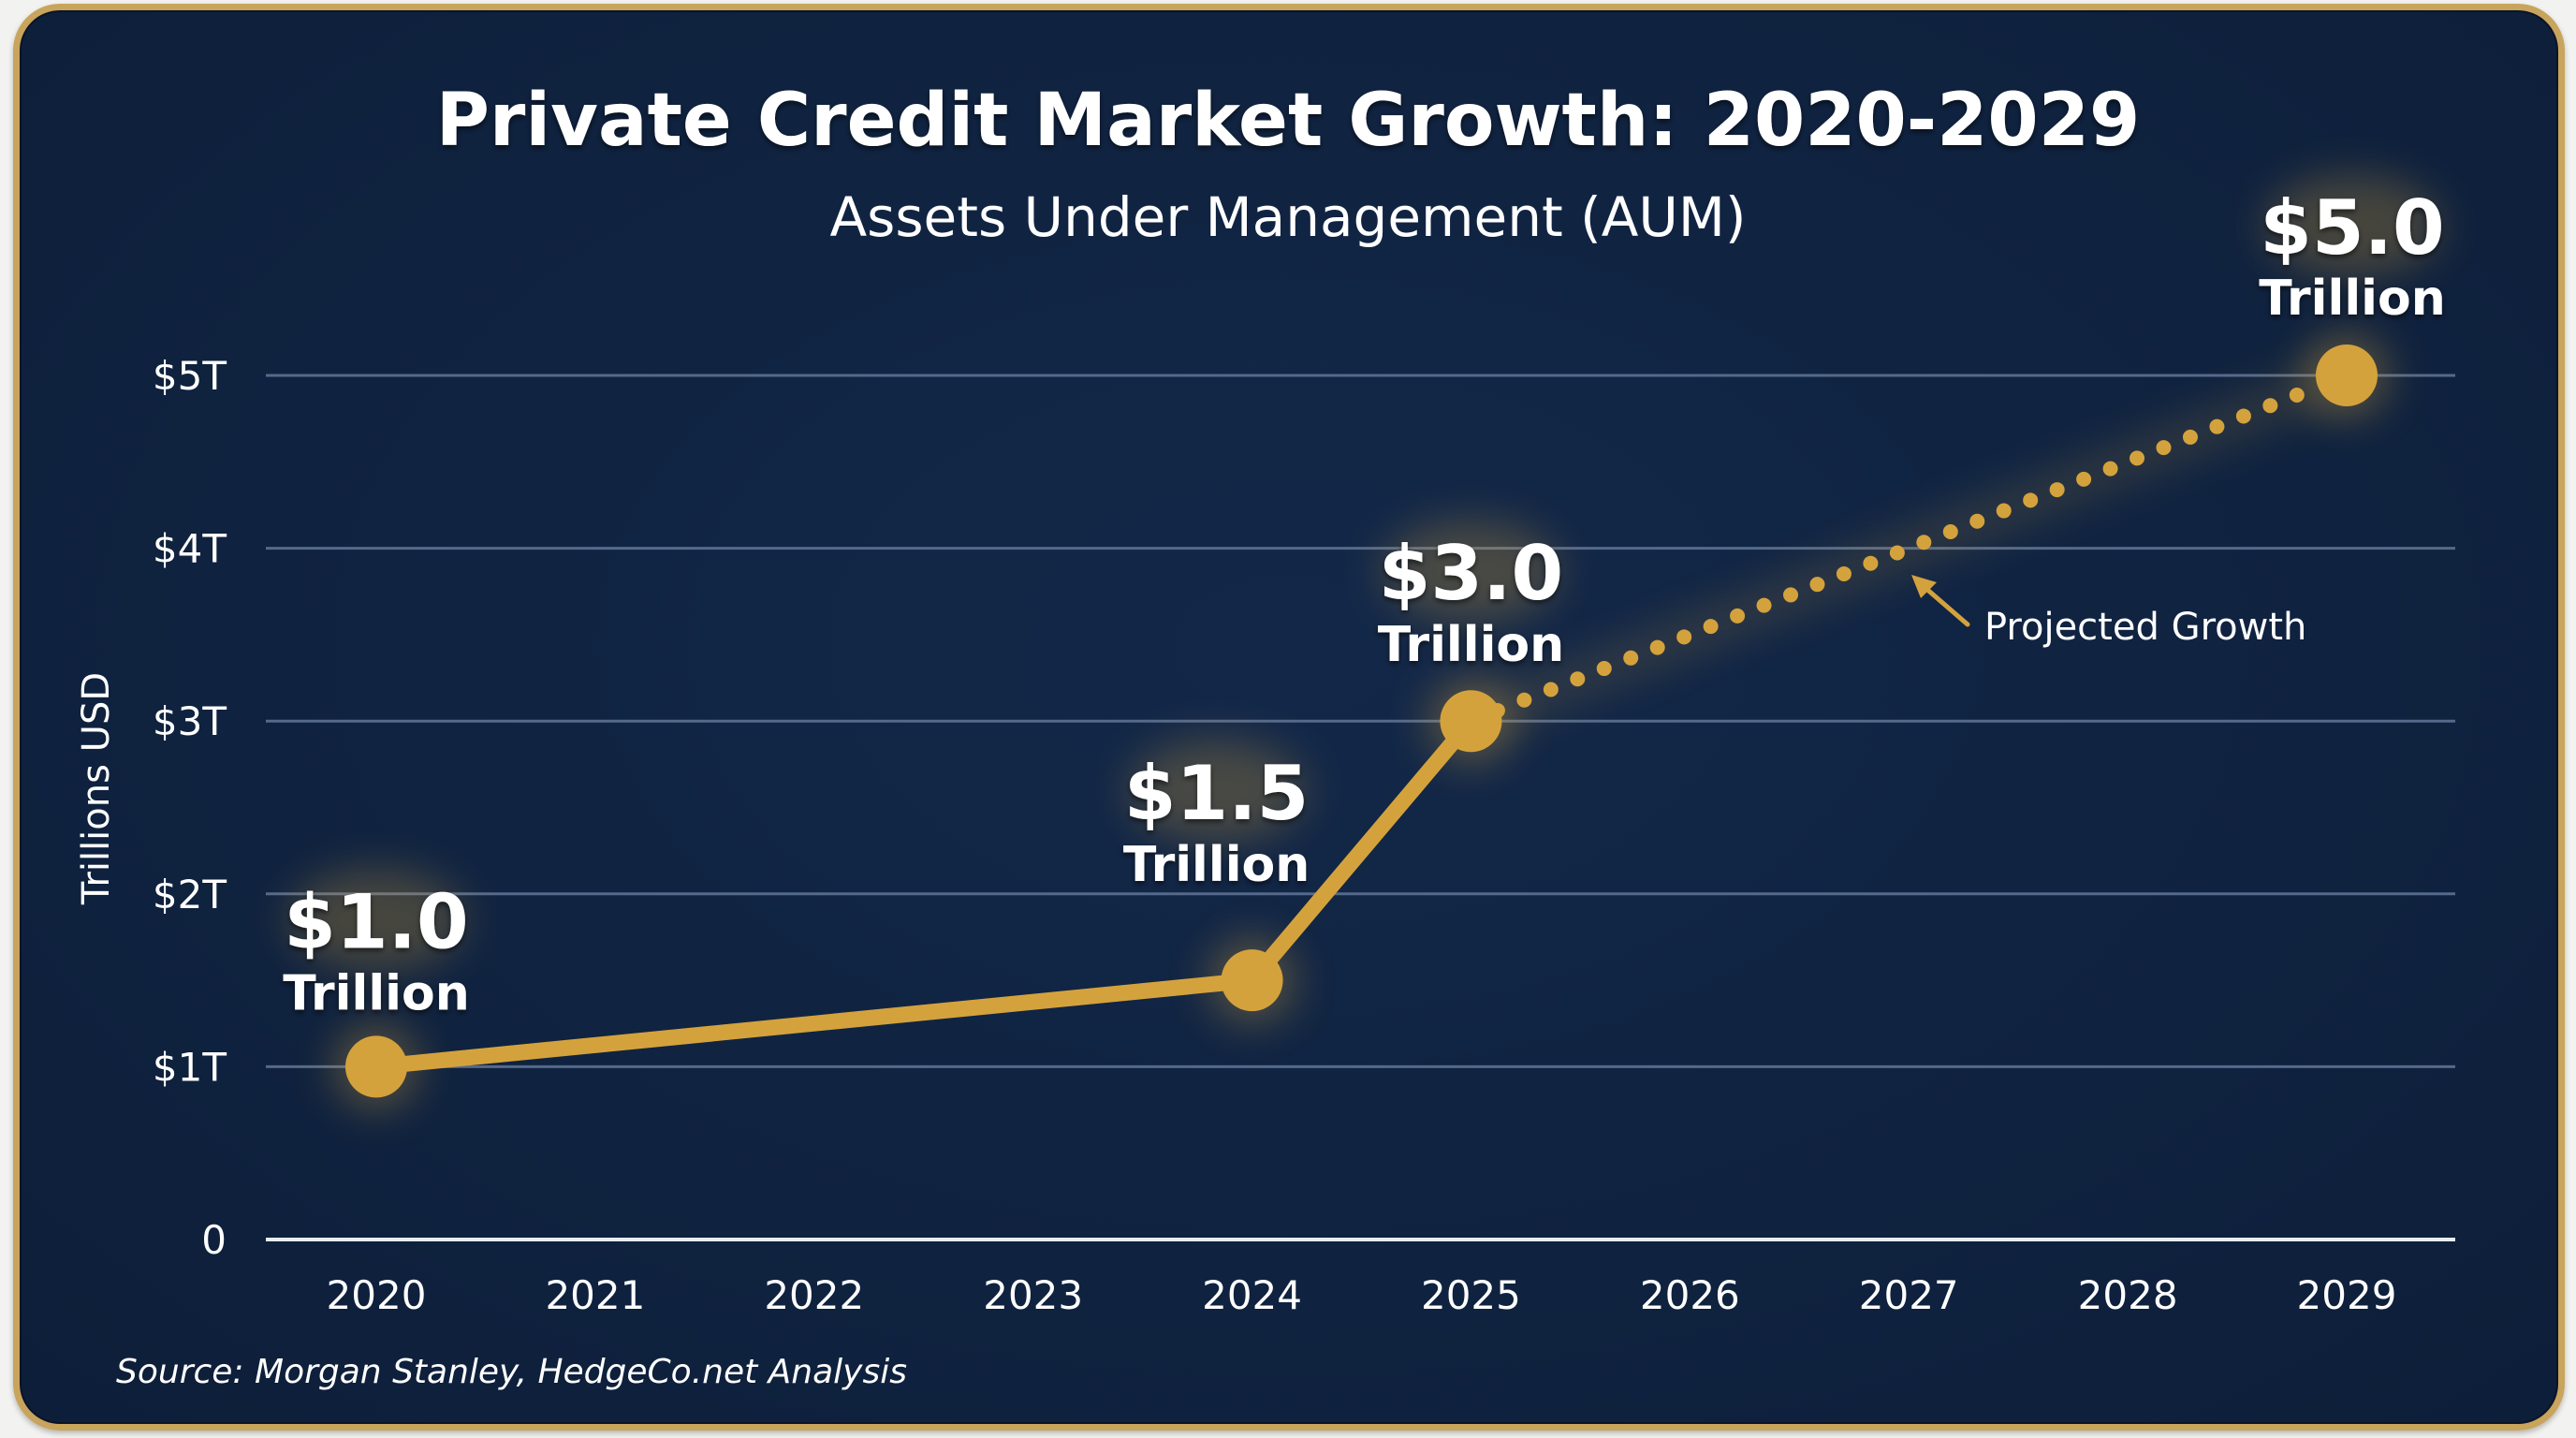 This screenshot has height=1438, width=2576. I want to click on data-point-2029, so click(2347, 375).